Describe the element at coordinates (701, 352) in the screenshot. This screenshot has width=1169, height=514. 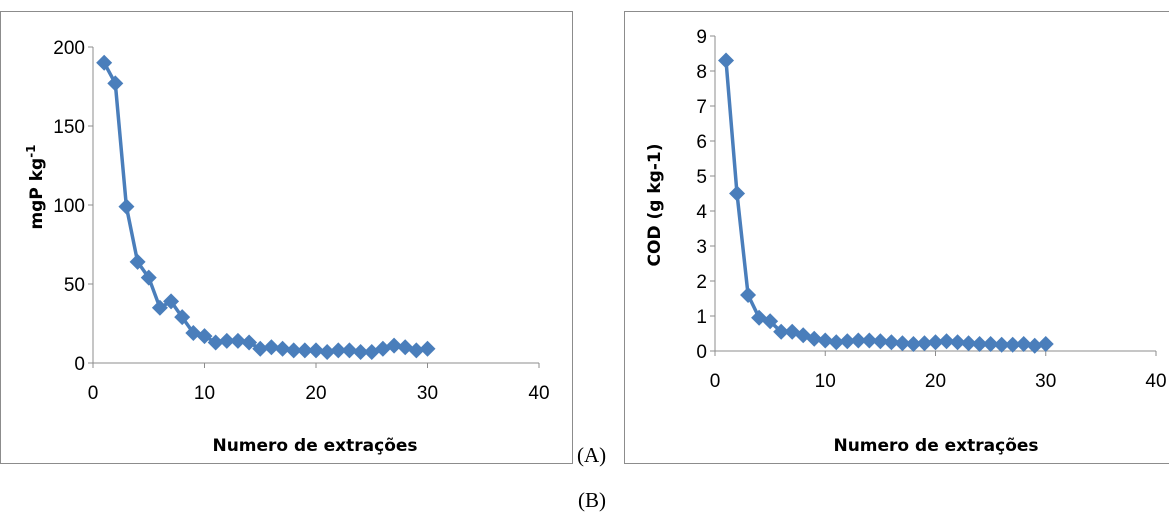
I see `chart-b-y-tick-label: 0` at that location.